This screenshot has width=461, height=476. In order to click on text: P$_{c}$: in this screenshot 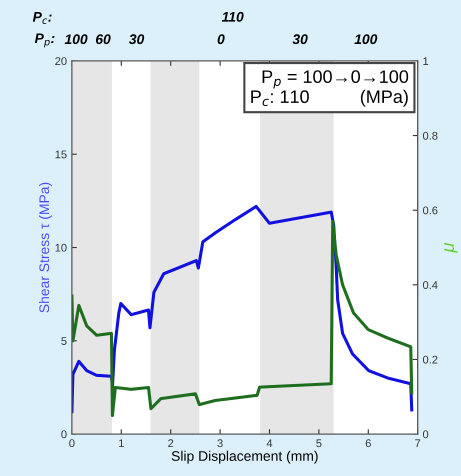, I will do `click(42, 18)`.